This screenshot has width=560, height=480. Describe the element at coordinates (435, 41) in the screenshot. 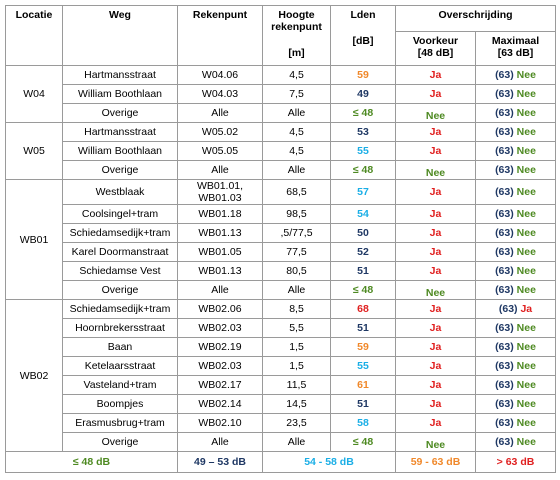

I see `header-label: Voorkeur` at that location.